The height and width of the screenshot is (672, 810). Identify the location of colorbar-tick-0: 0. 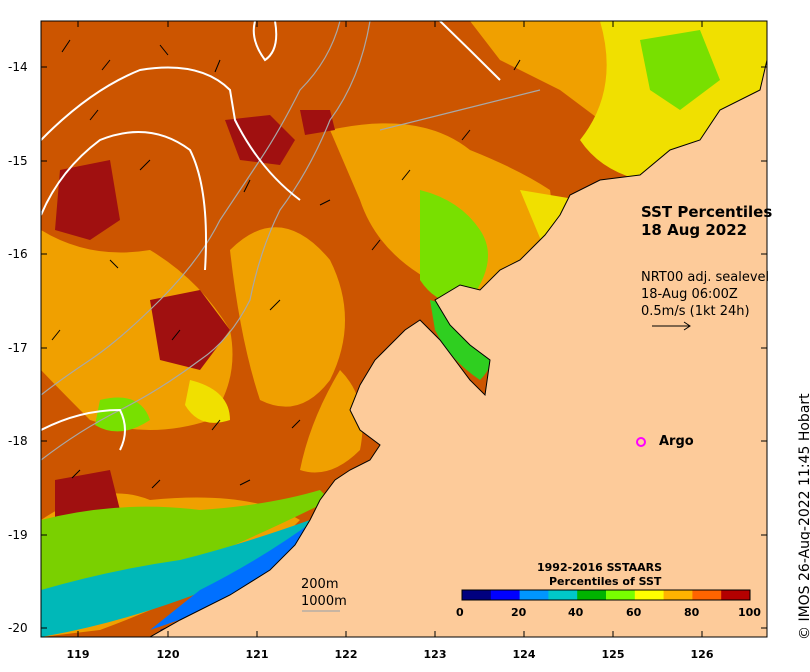
(460, 612).